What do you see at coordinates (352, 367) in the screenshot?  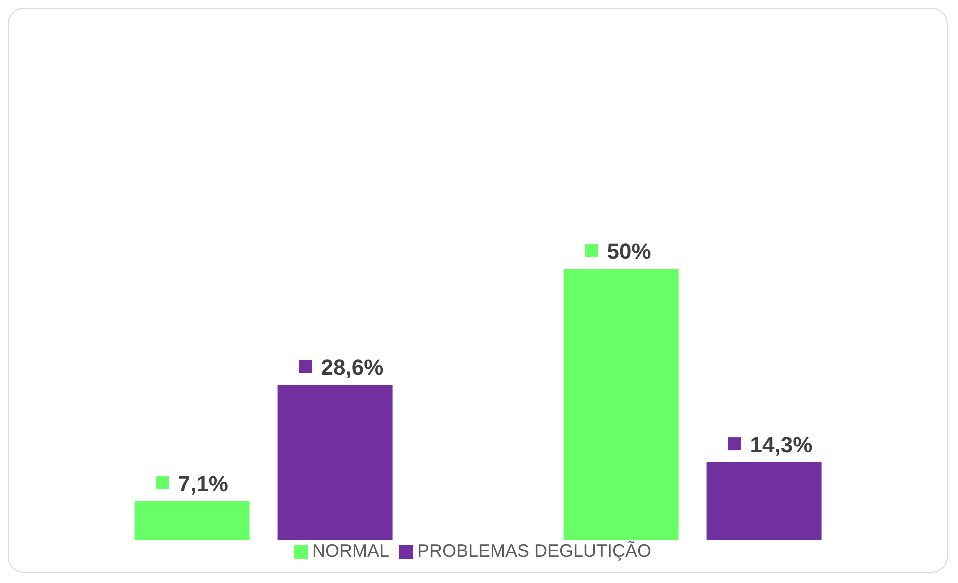 I see `data-label: 28,6%` at bounding box center [352, 367].